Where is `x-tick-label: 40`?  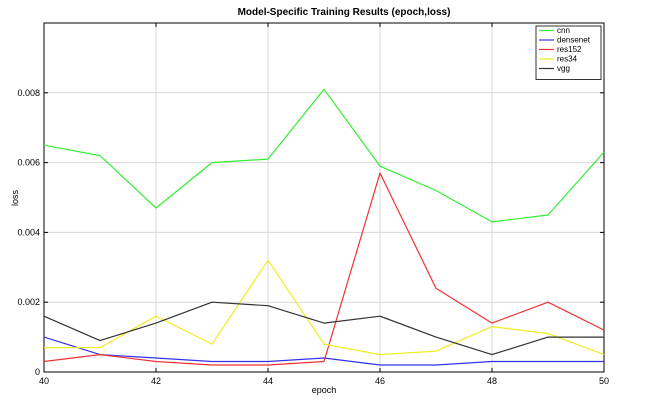
x-tick-label: 40 is located at coordinates (44, 381).